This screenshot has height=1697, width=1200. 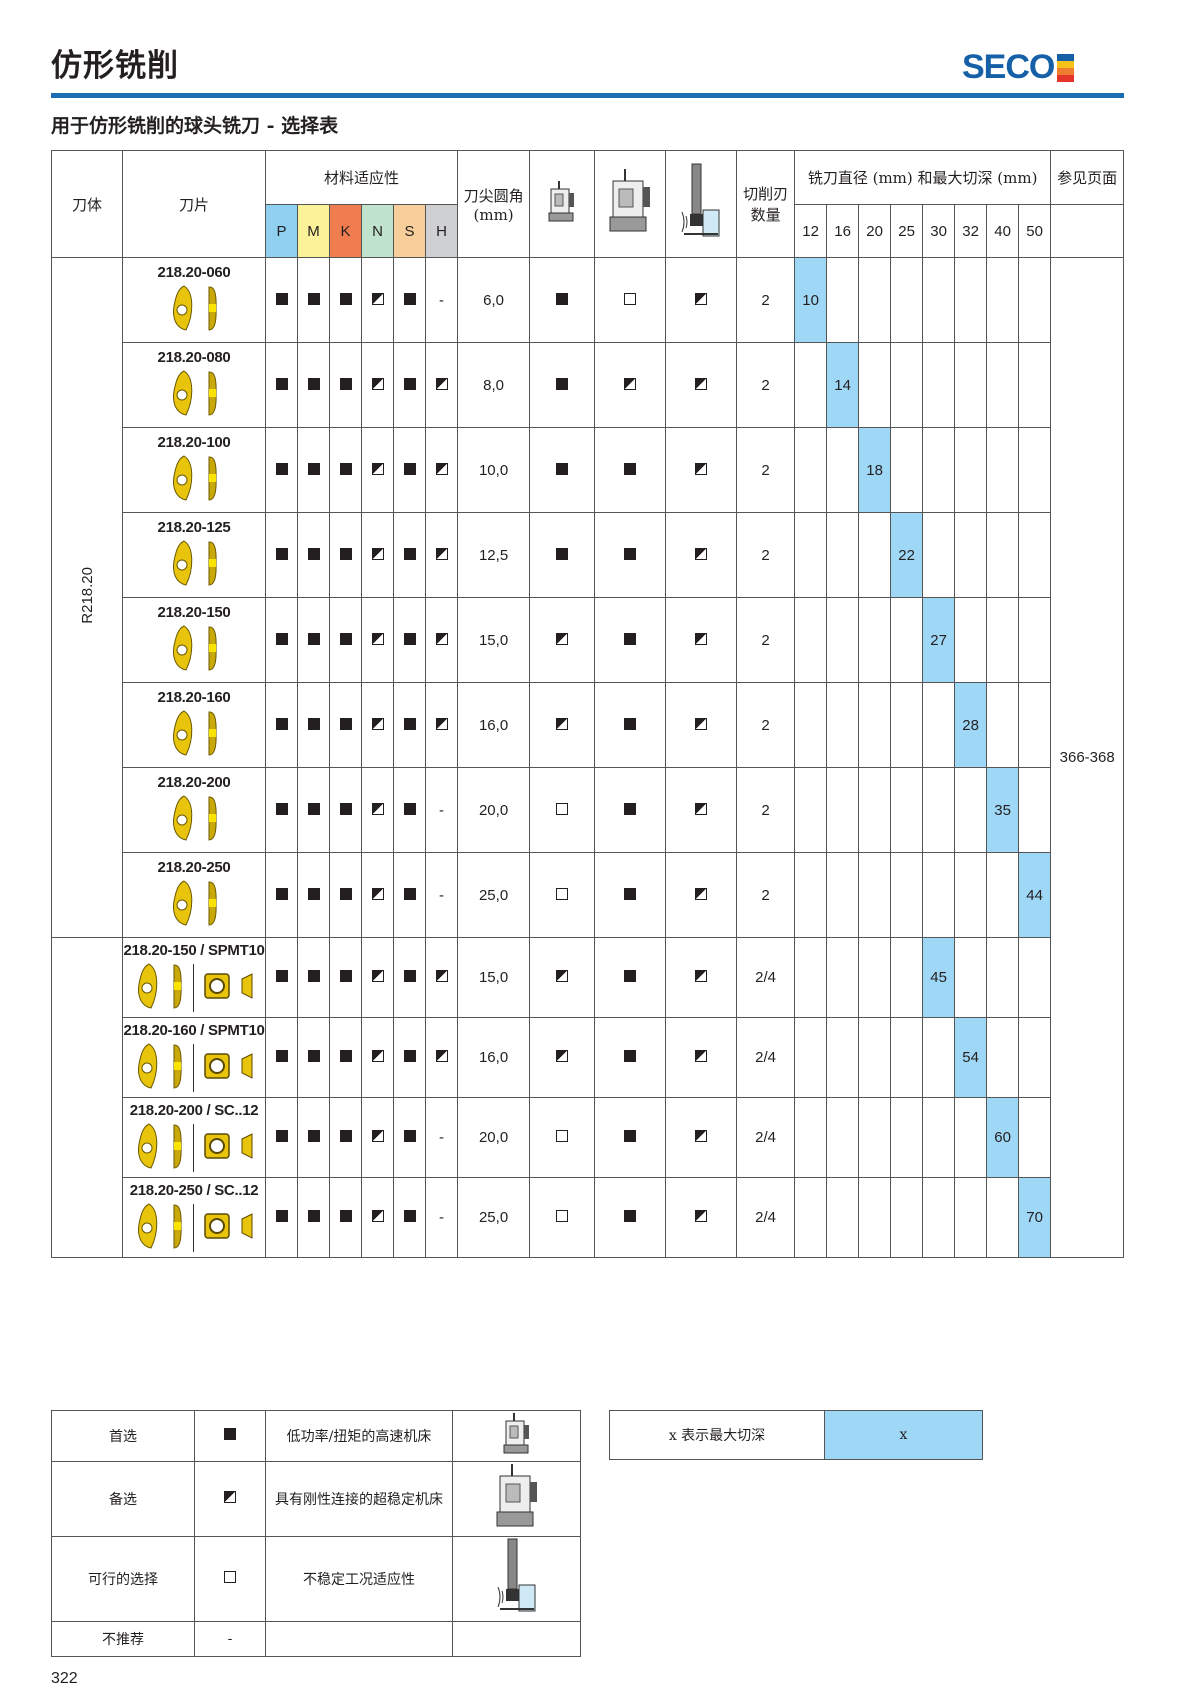 What do you see at coordinates (1087, 757) in the screenshot?
I see `ref-pages: 366-368` at bounding box center [1087, 757].